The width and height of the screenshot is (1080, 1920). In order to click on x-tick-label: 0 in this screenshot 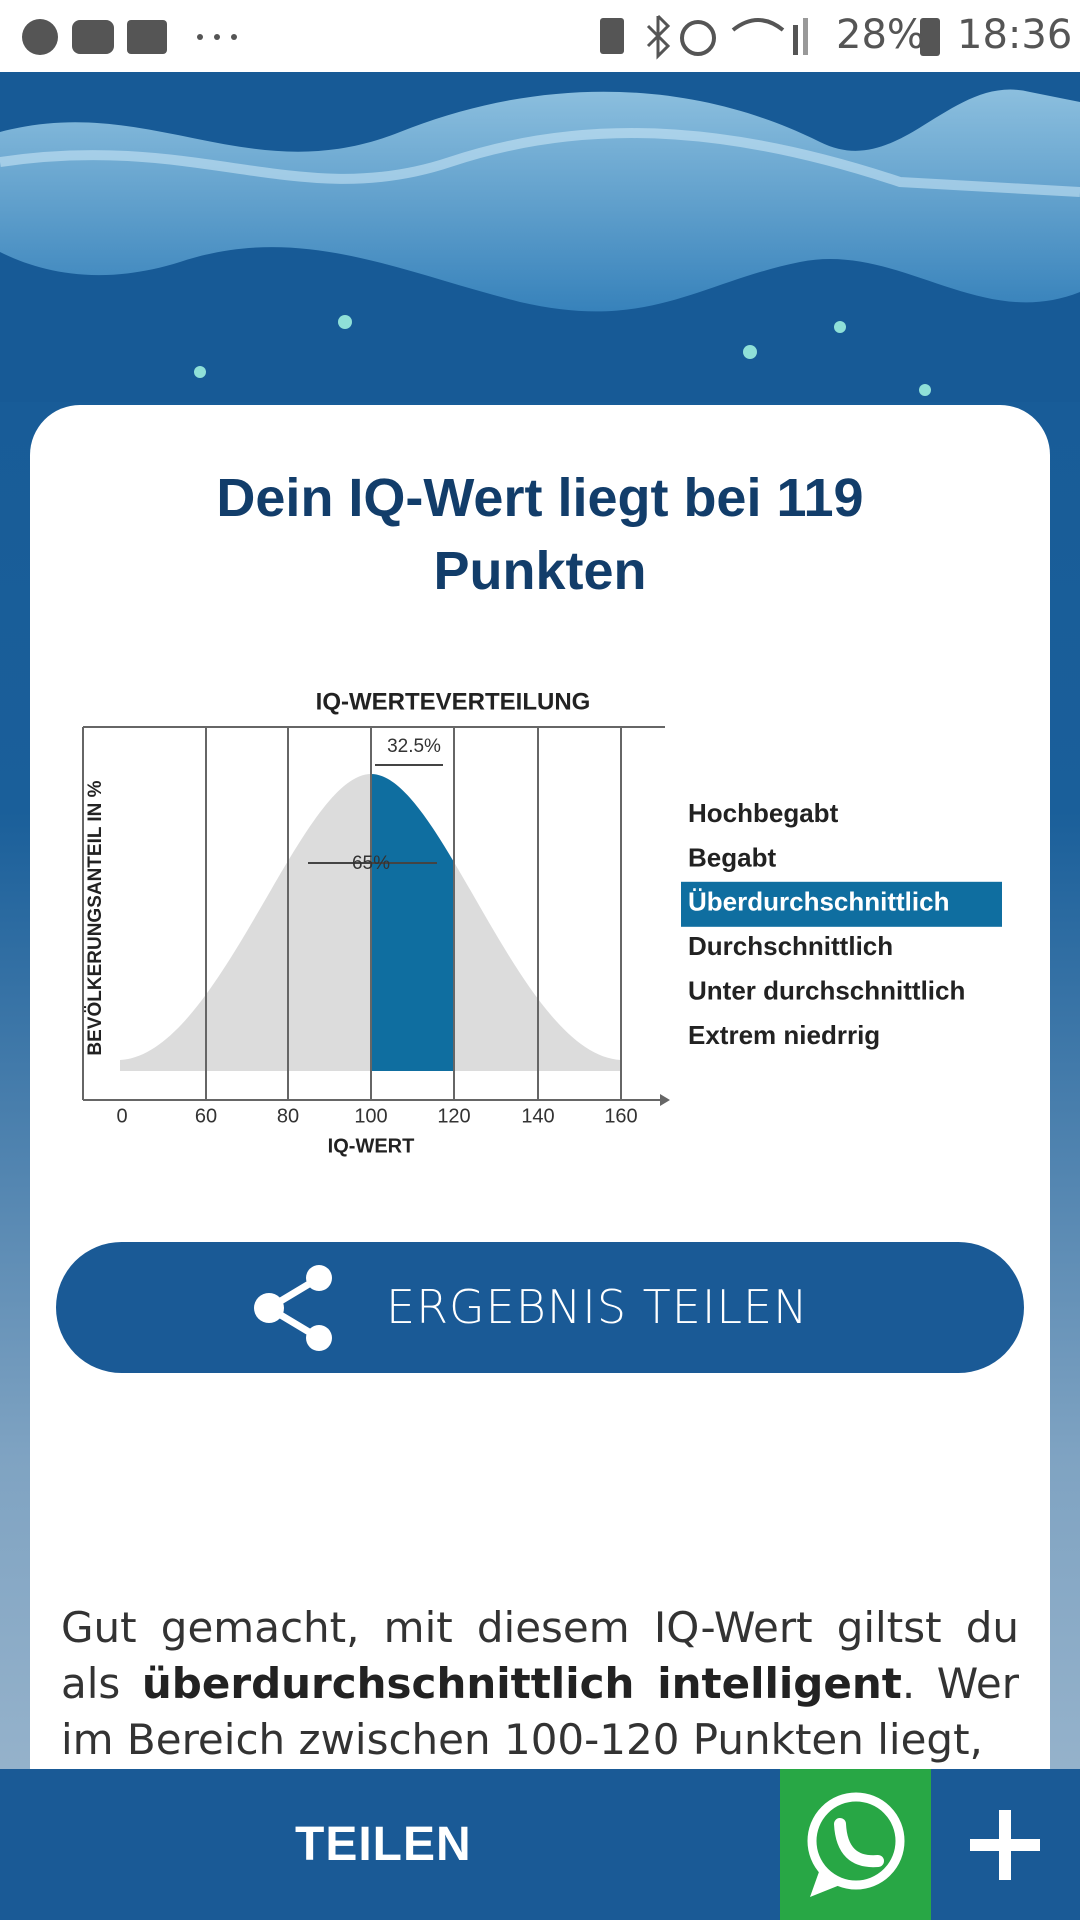, I will do `click(121, 1116)`.